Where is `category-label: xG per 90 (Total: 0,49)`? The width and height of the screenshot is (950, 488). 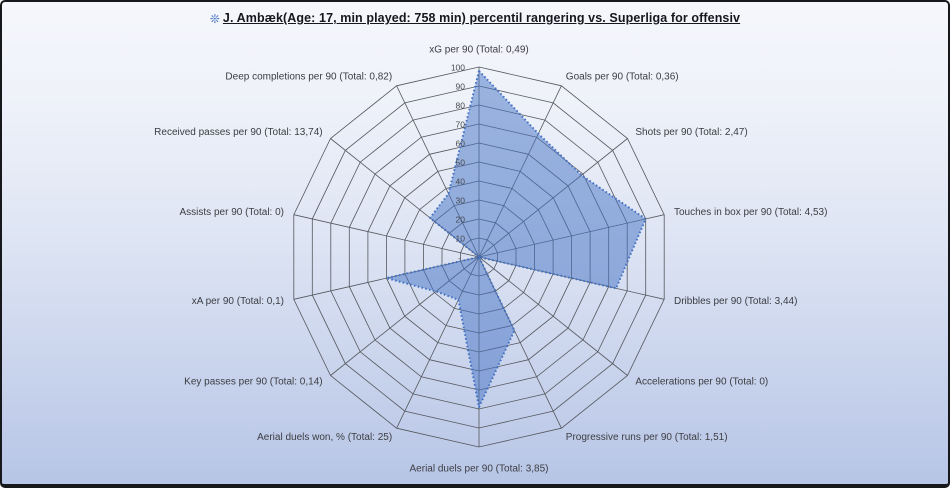 category-label: xG per 90 (Total: 0,49) is located at coordinates (479, 50).